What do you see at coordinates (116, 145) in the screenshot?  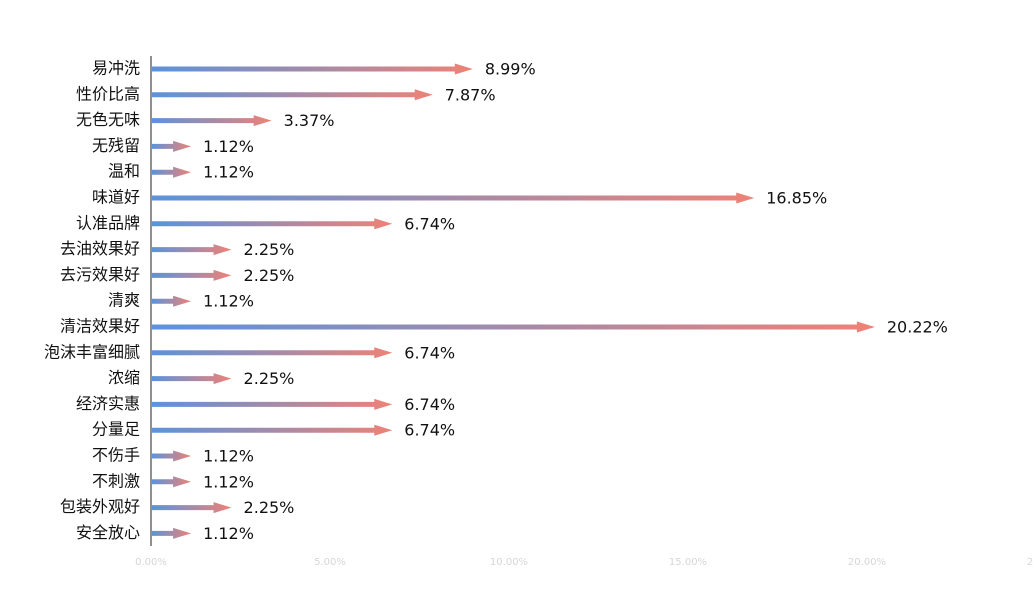 I see `y-tick-label: 无残留` at bounding box center [116, 145].